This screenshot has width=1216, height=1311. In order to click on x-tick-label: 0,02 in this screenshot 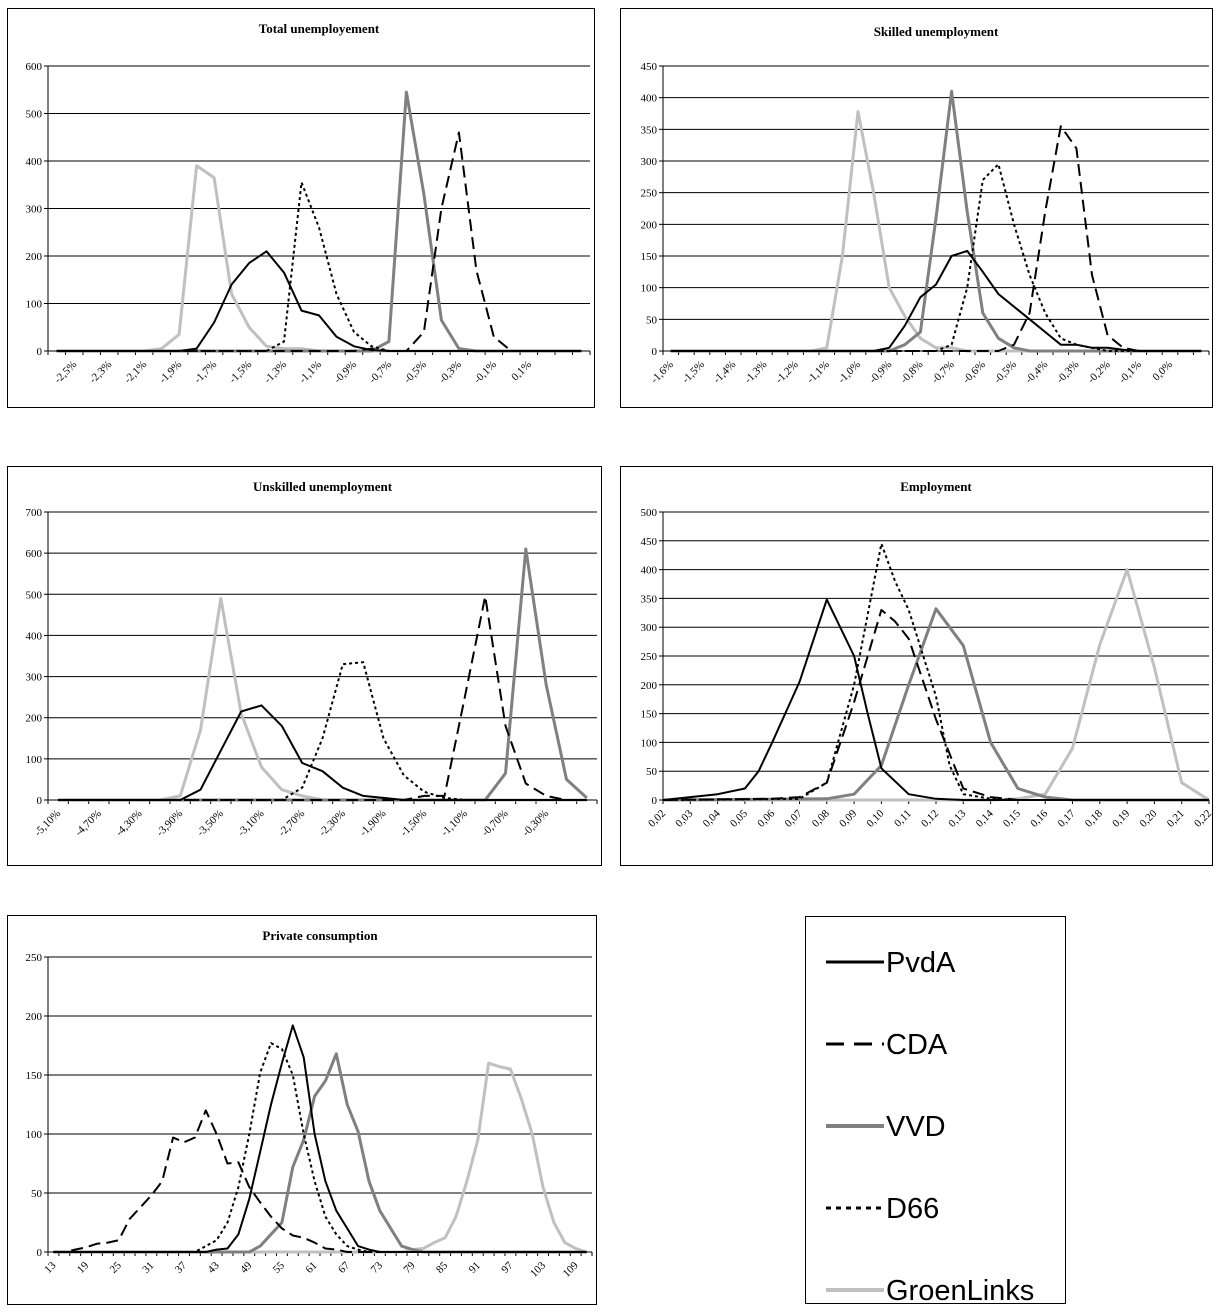, I will do `click(657, 819)`.